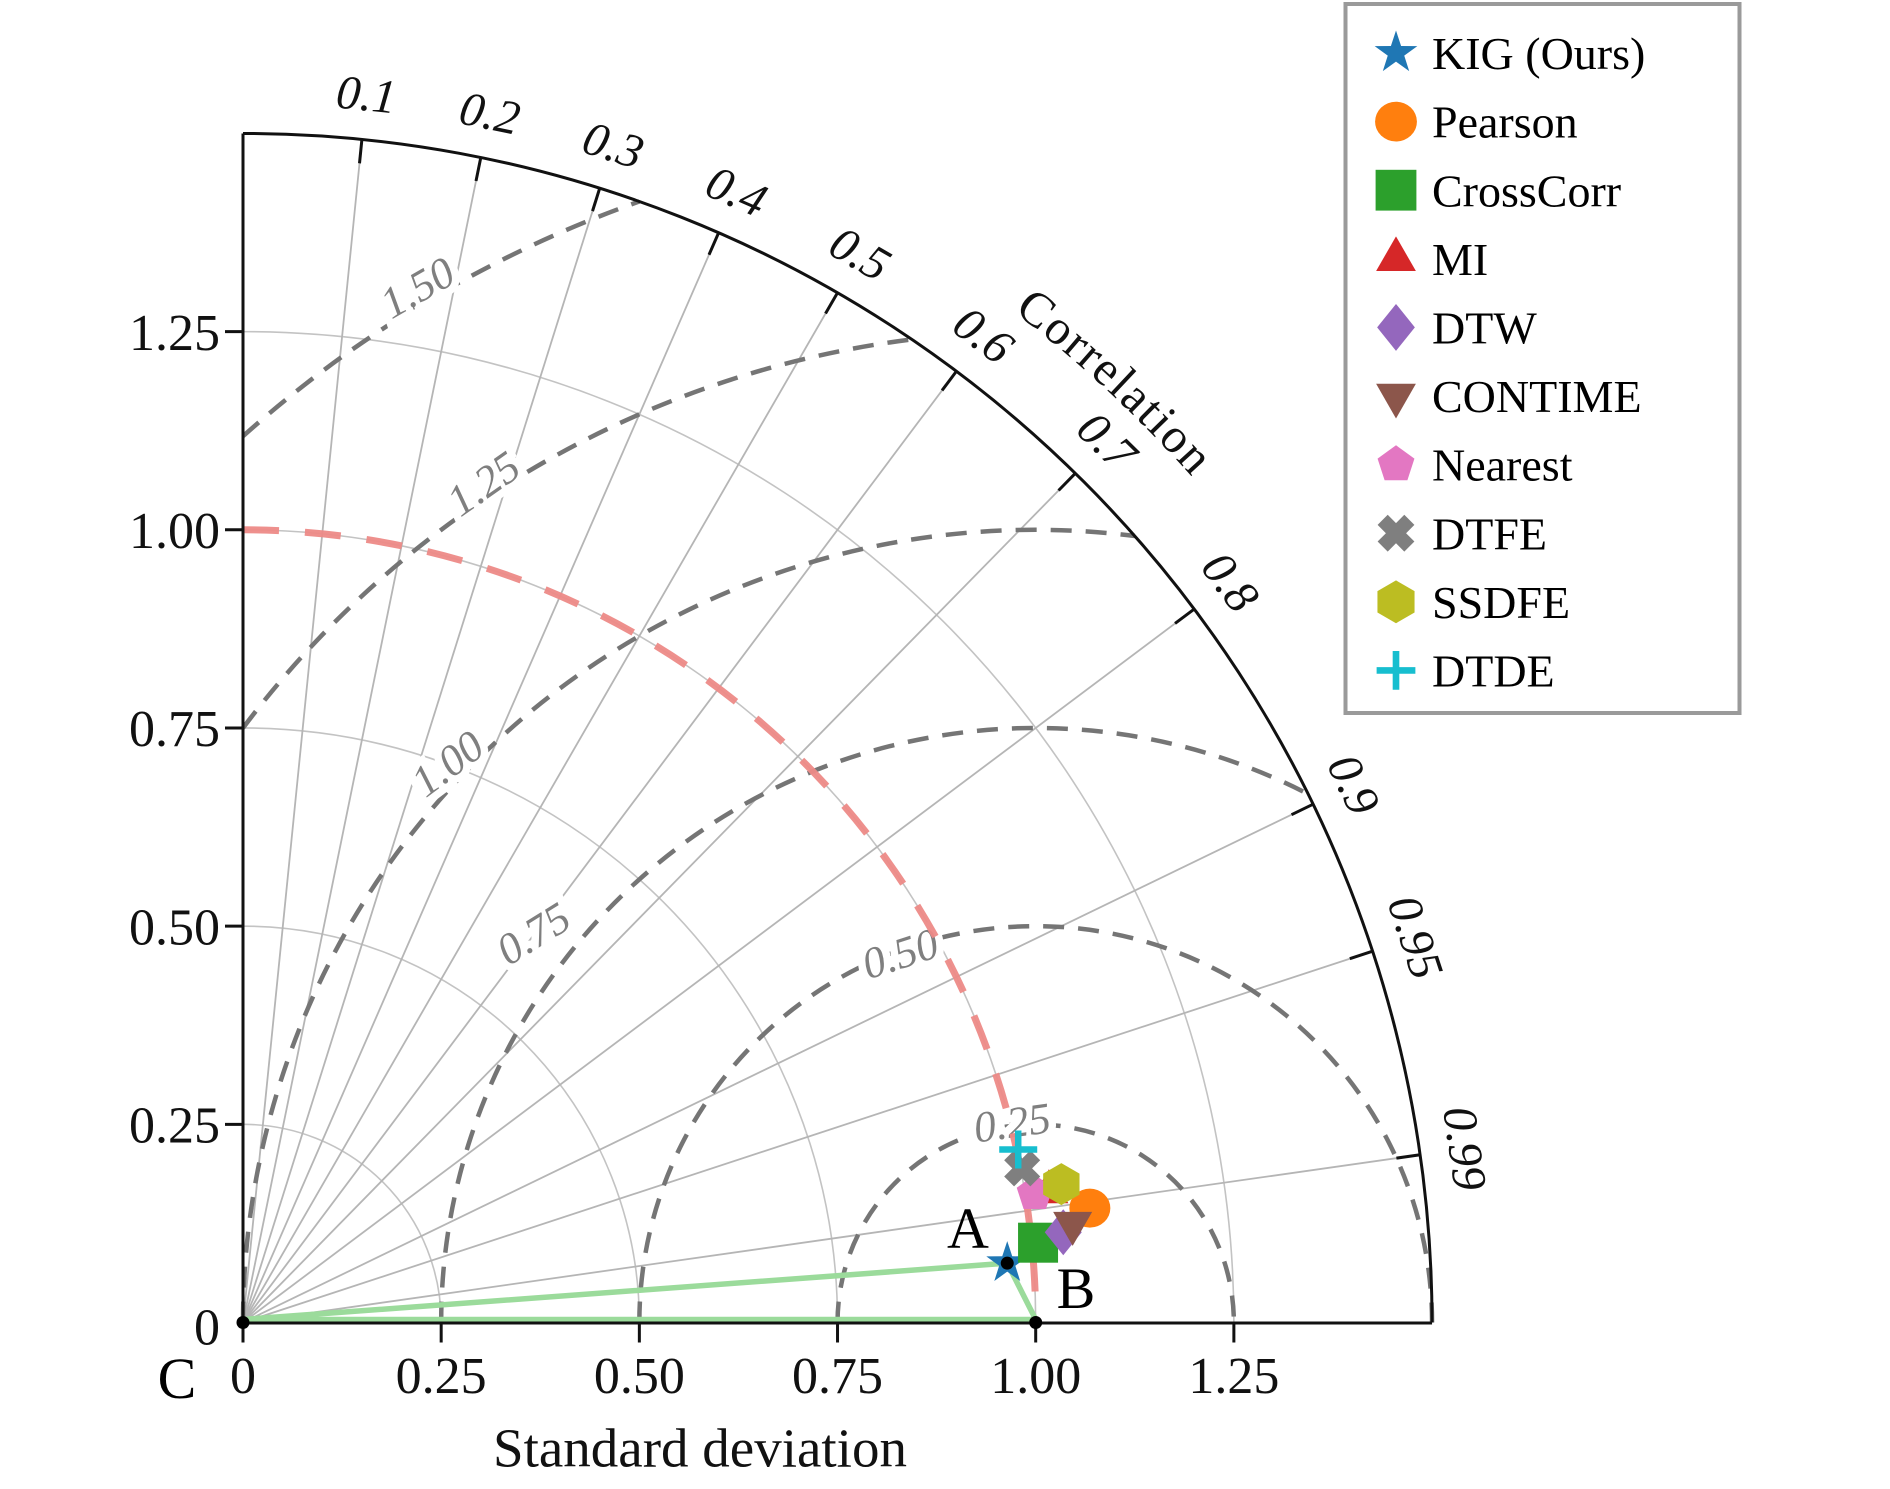 This screenshot has width=1890, height=1489. What do you see at coordinates (1396, 190) in the screenshot?
I see `legend-marker-square-icon` at bounding box center [1396, 190].